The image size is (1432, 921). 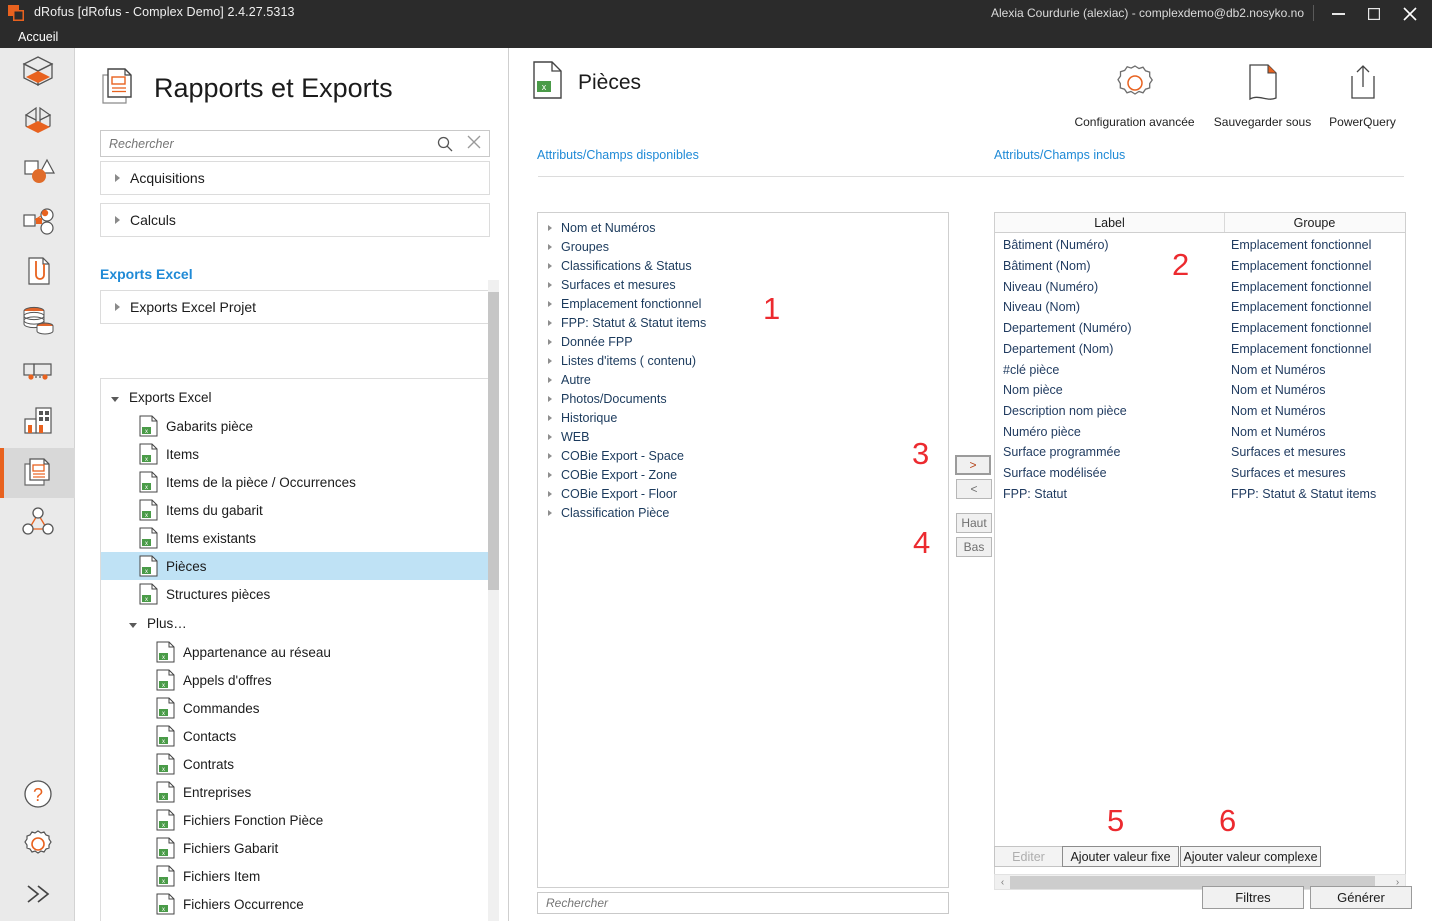 What do you see at coordinates (295, 454) in the screenshot?
I see `tree-item-items: x Items` at bounding box center [295, 454].